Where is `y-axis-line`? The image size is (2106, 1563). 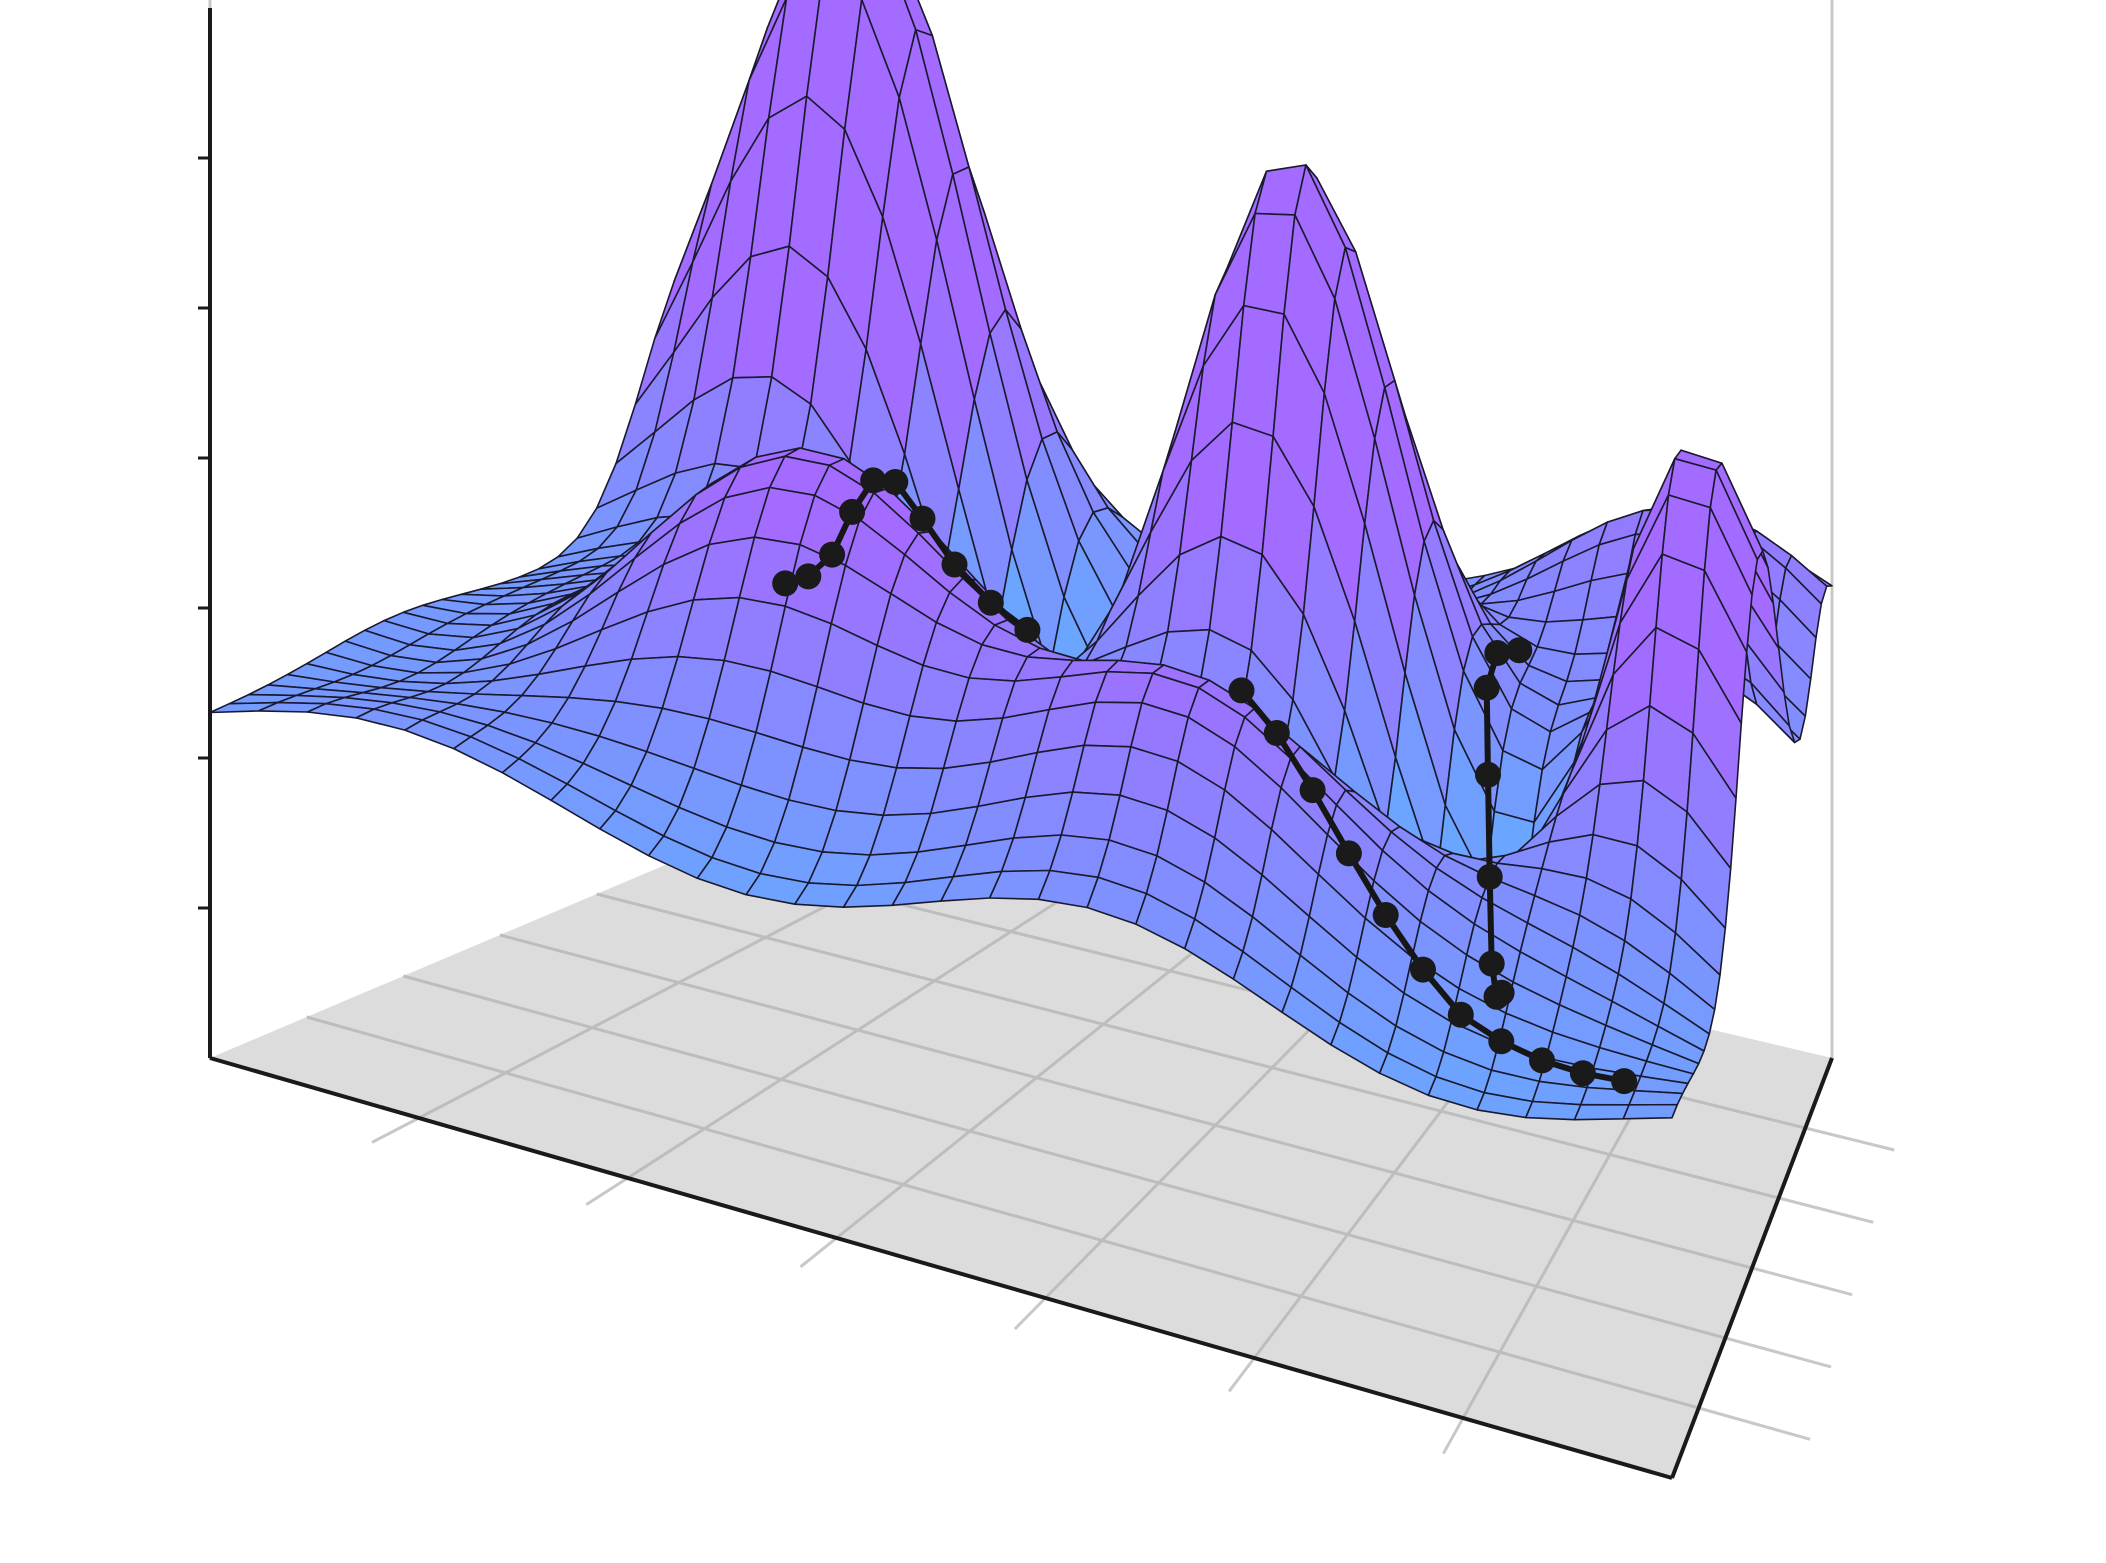
y-axis-line is located at coordinates (1752, 1268).